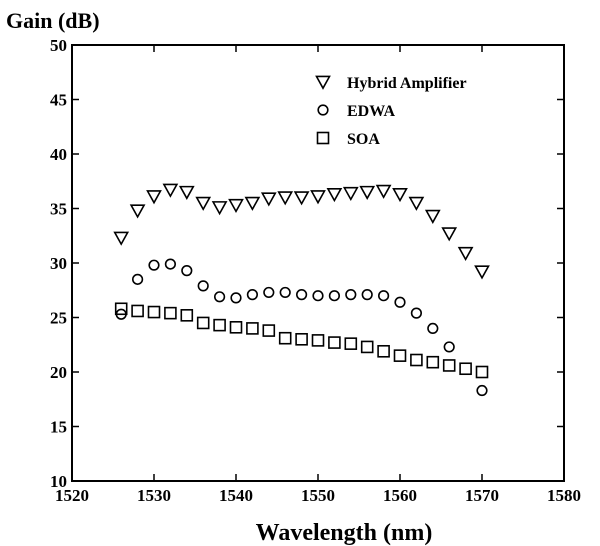 Image resolution: width=600 pixels, height=546 pixels. What do you see at coordinates (301, 231) in the screenshot?
I see `series-triangle-down` at bounding box center [301, 231].